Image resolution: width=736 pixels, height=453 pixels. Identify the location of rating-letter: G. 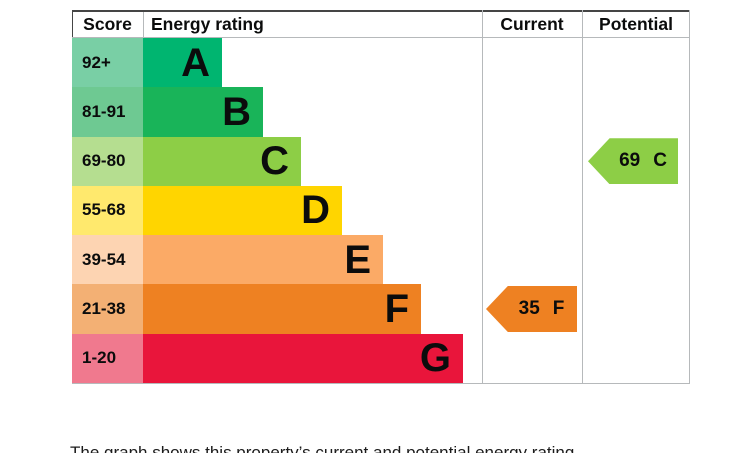
(435, 358).